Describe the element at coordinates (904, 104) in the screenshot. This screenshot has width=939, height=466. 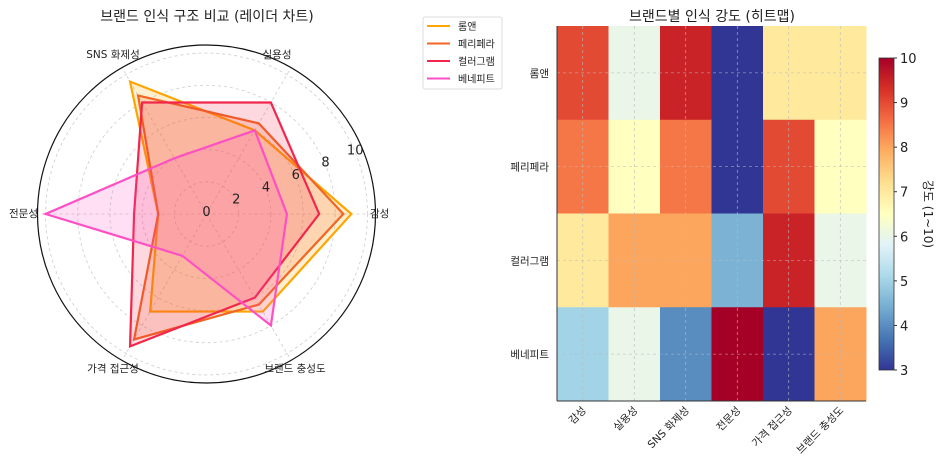
I see `colorbar-tick-label: 9` at that location.